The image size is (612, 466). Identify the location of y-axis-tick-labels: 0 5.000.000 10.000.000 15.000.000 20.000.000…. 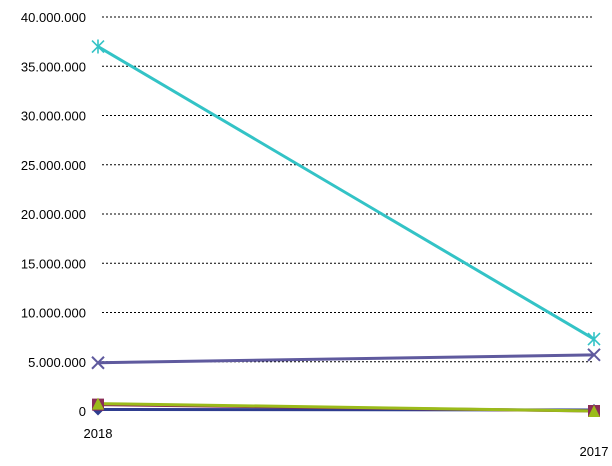
(53, 214).